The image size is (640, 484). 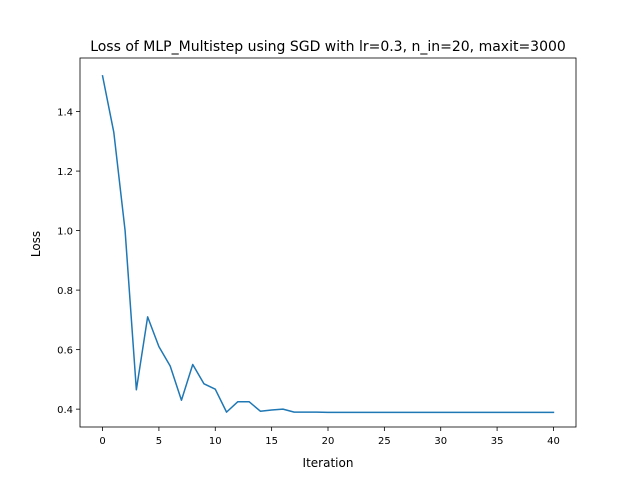 I want to click on x-tick-label: 15, so click(x=271, y=441).